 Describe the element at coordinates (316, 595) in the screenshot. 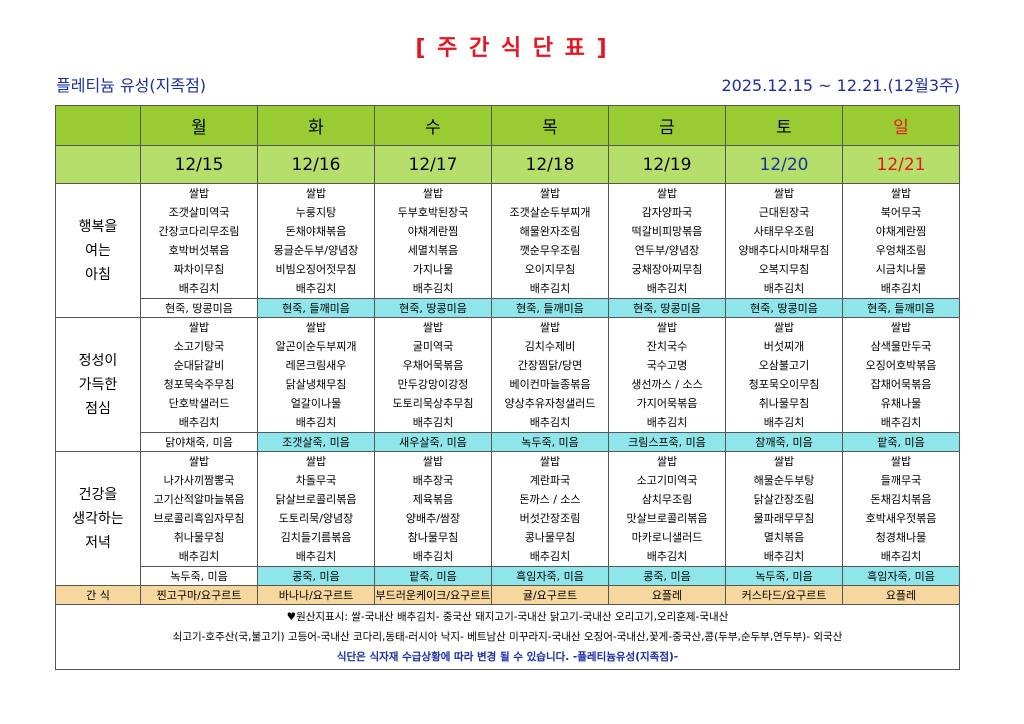

I see `snack: 바나나/요구르트` at that location.